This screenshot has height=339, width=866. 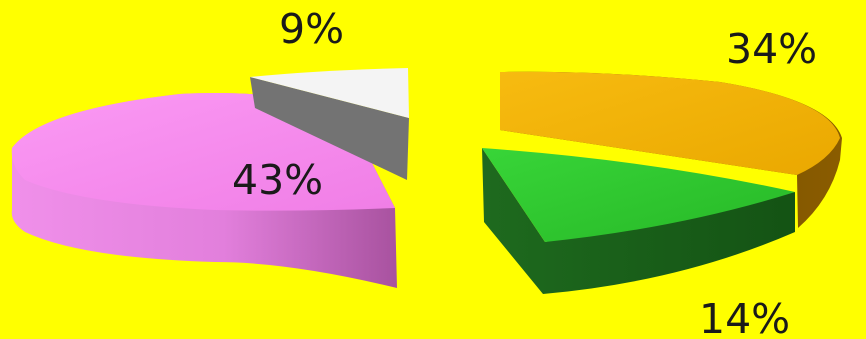 I want to click on label-14: 14%, so click(x=744, y=317).